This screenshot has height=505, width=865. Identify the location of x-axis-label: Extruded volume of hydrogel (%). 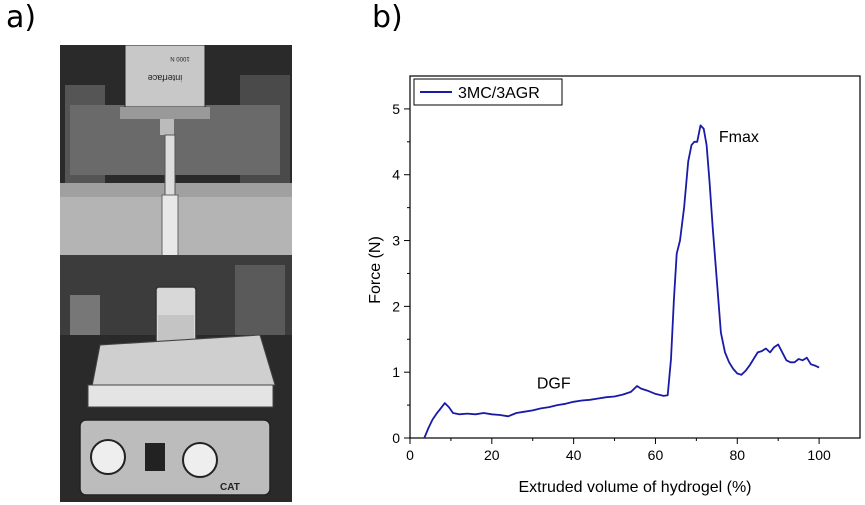
(635, 487).